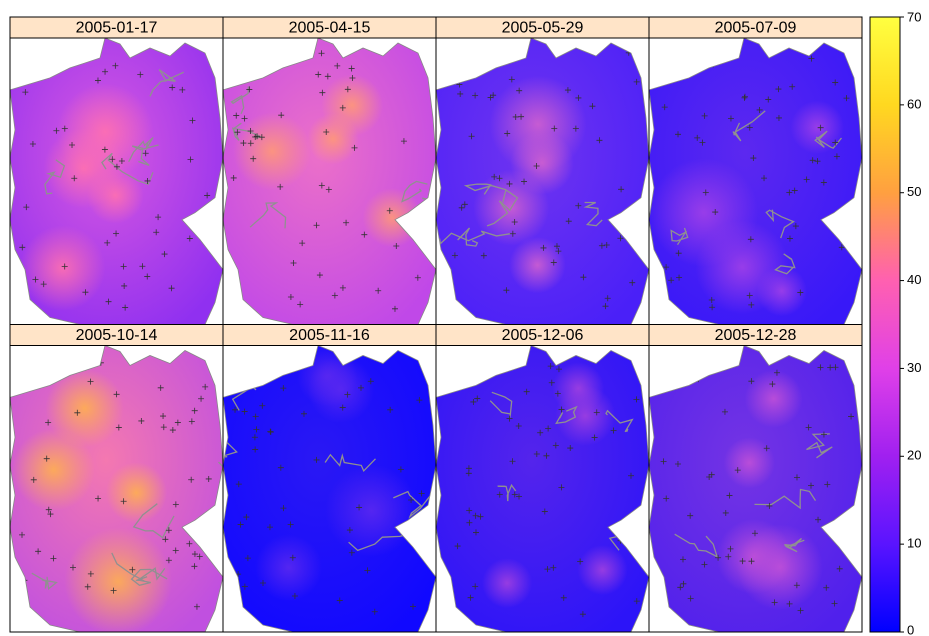 Image resolution: width=929 pixels, height=636 pixels. What do you see at coordinates (756, 28) in the screenshot?
I see `panel-title: 2005-07-09` at bounding box center [756, 28].